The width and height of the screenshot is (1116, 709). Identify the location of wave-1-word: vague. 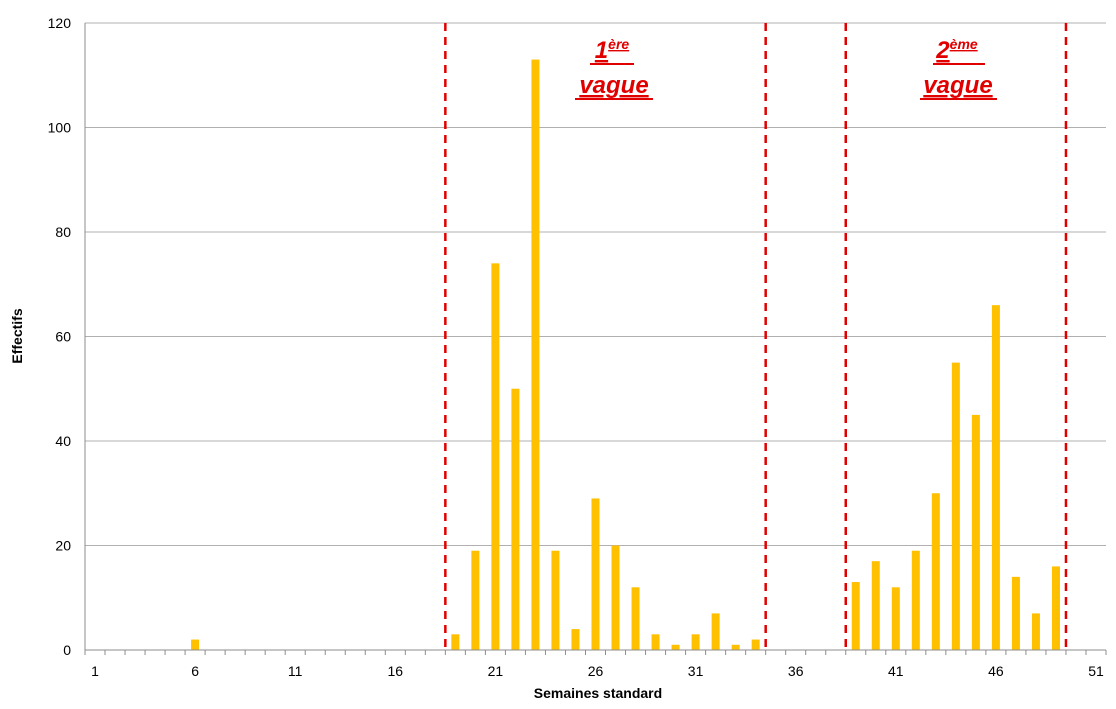
(613, 85).